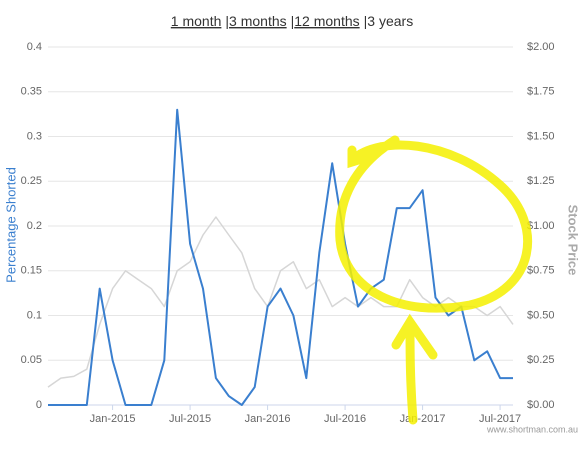  What do you see at coordinates (541, 181) in the screenshot?
I see `y2-tick-label: $1.25` at bounding box center [541, 181].